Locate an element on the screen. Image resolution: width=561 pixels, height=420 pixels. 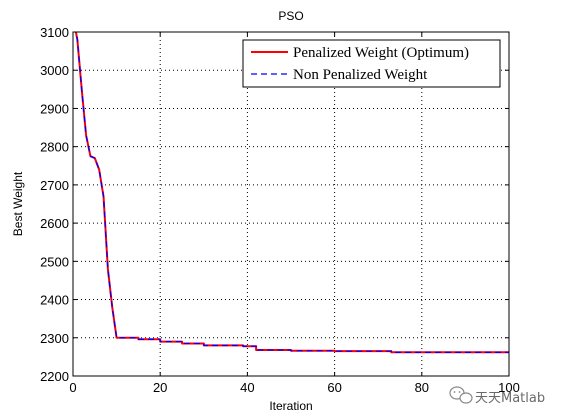
x-tick-label: 60 is located at coordinates (334, 387).